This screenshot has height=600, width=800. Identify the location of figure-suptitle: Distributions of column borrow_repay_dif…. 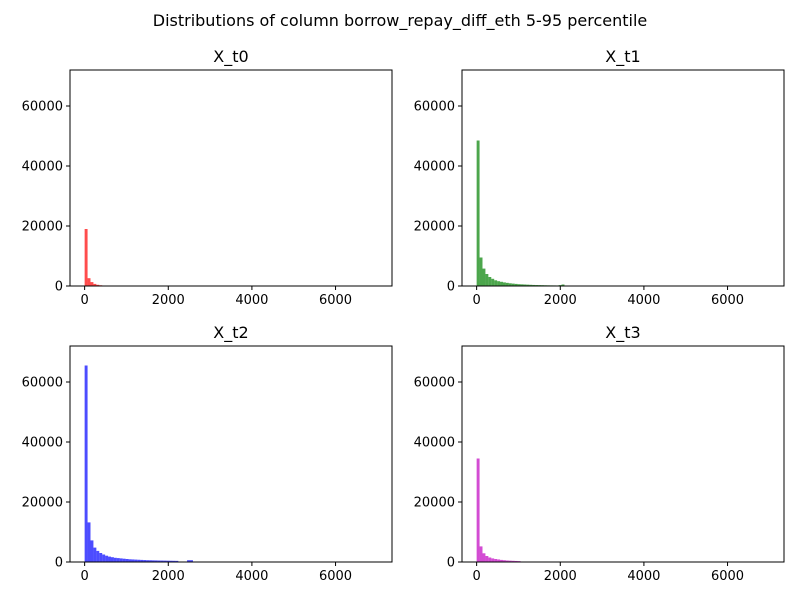
(400, 21).